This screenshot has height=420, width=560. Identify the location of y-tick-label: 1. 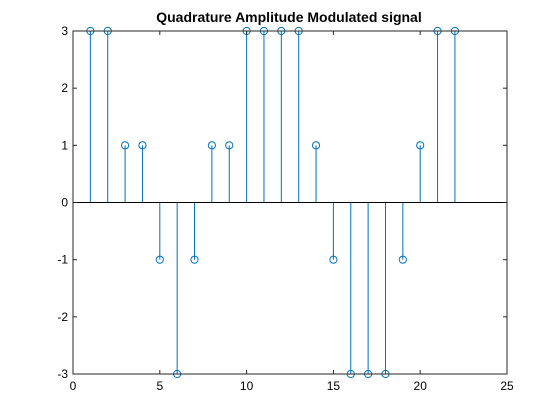
(64, 145).